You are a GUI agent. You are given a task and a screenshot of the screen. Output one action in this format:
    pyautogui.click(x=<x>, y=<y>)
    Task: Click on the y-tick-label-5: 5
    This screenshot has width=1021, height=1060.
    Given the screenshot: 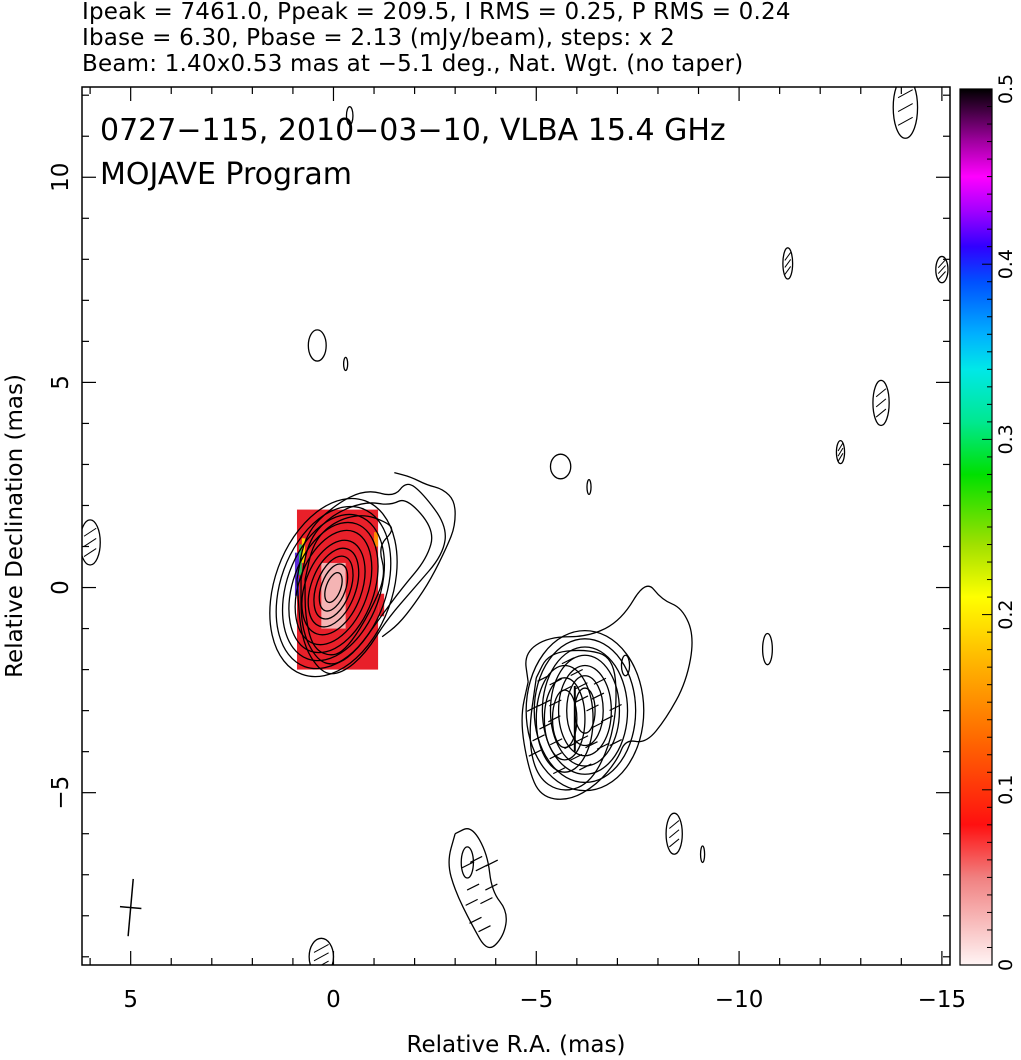 What is the action you would take?
    pyautogui.click(x=61, y=382)
    